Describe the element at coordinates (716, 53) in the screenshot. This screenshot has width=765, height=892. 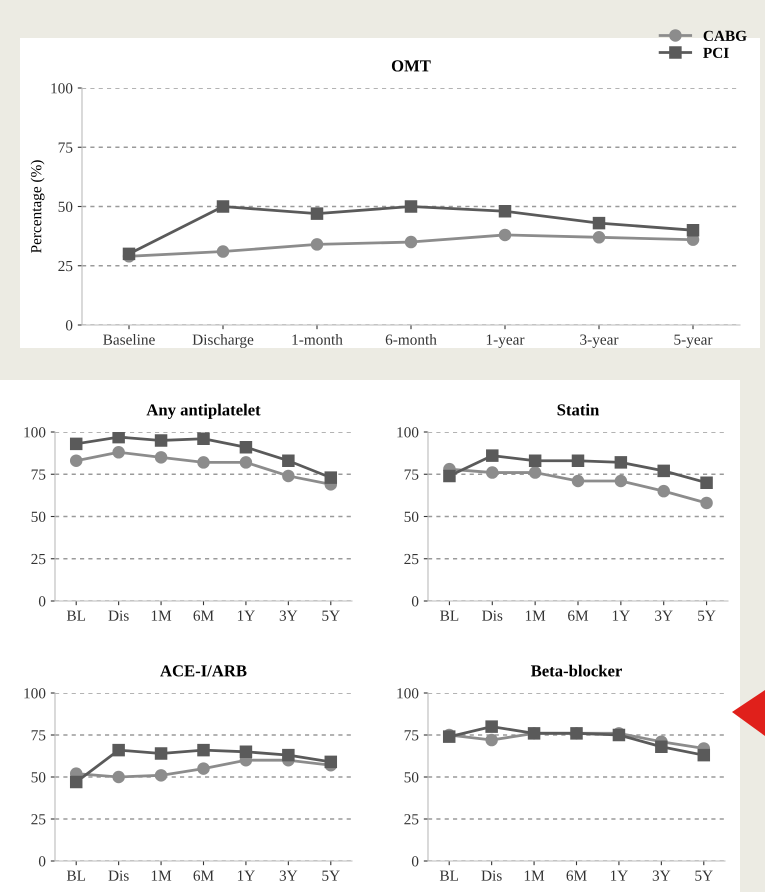
I see `legend-label: PCI` at that location.